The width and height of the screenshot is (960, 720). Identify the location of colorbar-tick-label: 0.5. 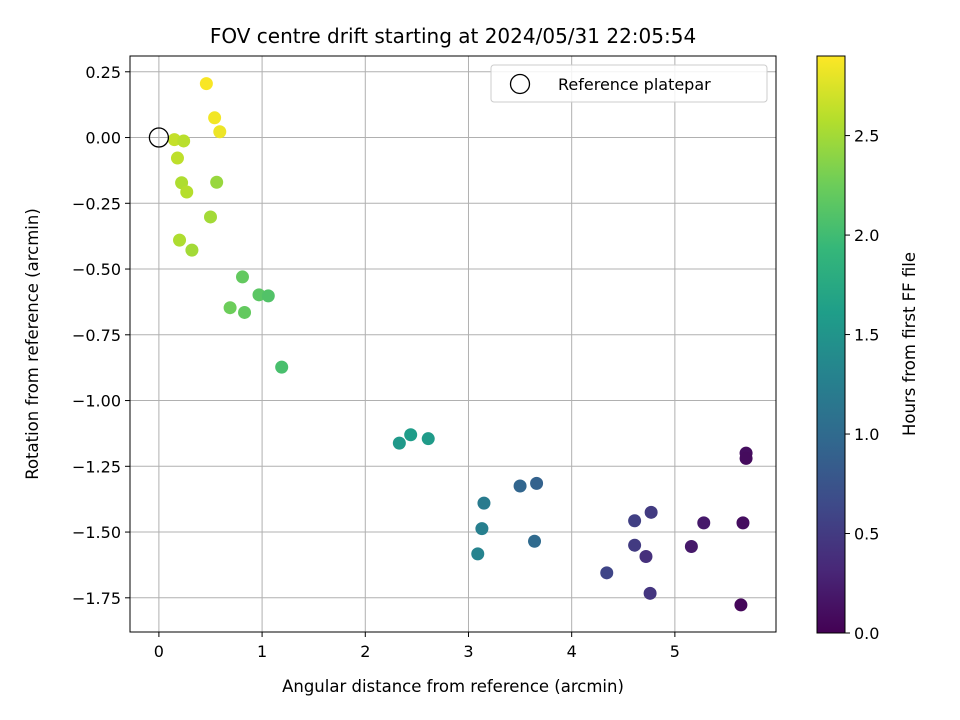
(866, 534).